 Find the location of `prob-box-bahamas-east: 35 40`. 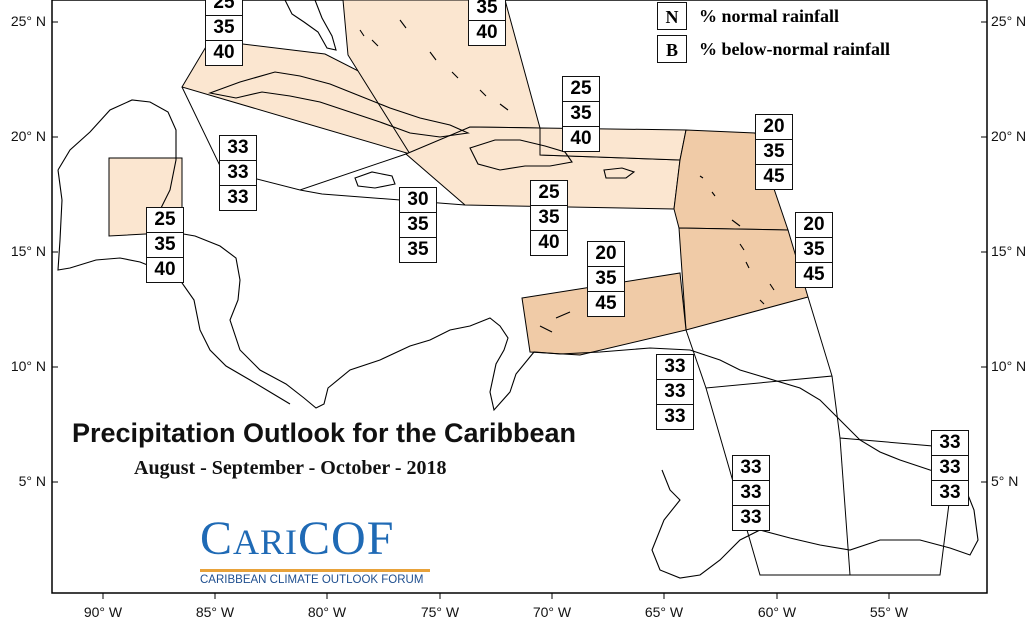

prob-box-bahamas-east: 35 40 is located at coordinates (487, 23).